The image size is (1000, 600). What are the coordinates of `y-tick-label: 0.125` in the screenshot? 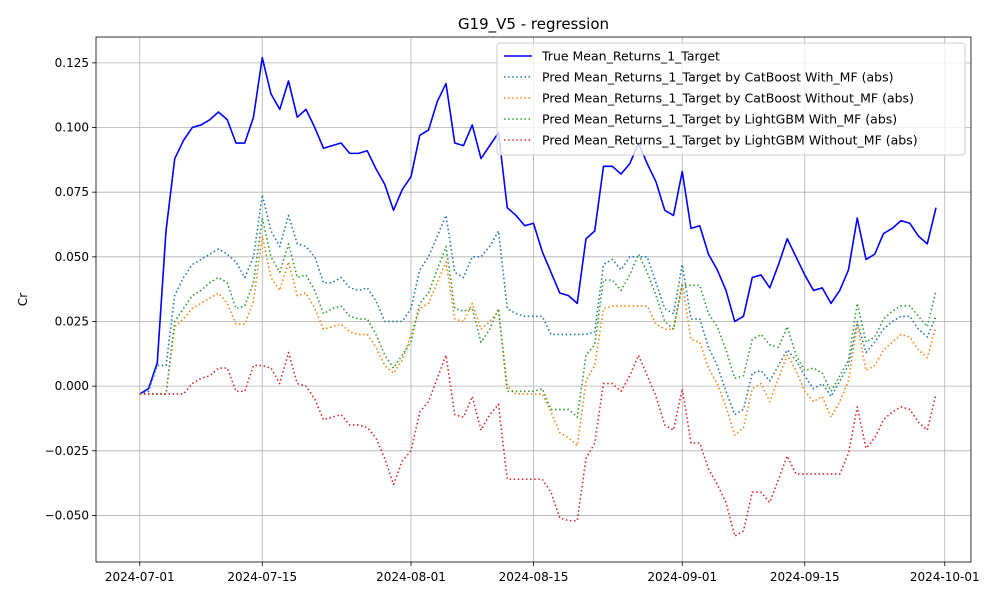 It's located at (72, 63).